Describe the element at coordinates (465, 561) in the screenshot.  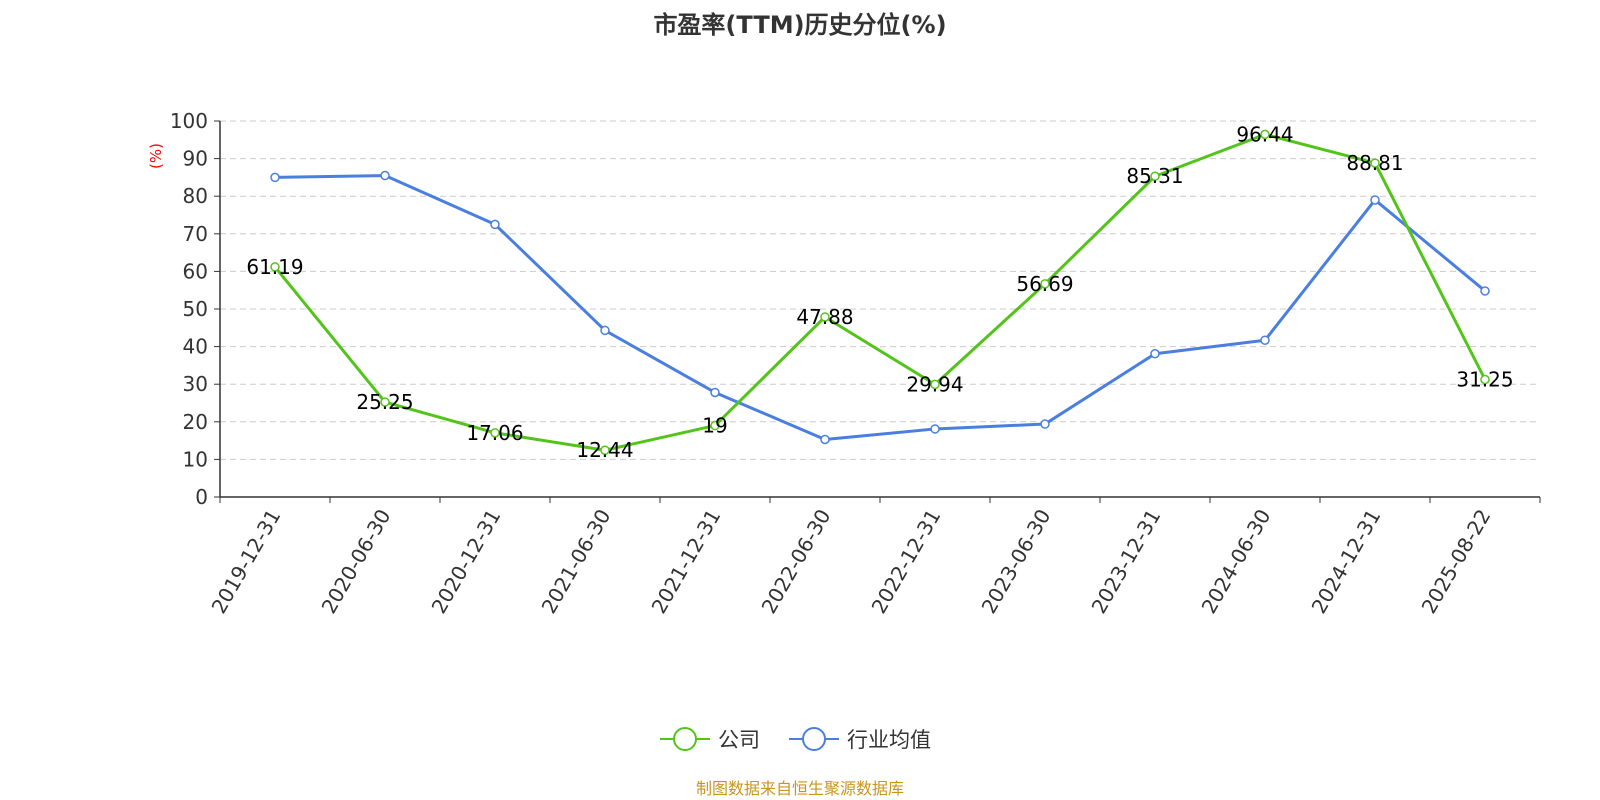
I see `x-tick-label: 2020-12-31` at that location.